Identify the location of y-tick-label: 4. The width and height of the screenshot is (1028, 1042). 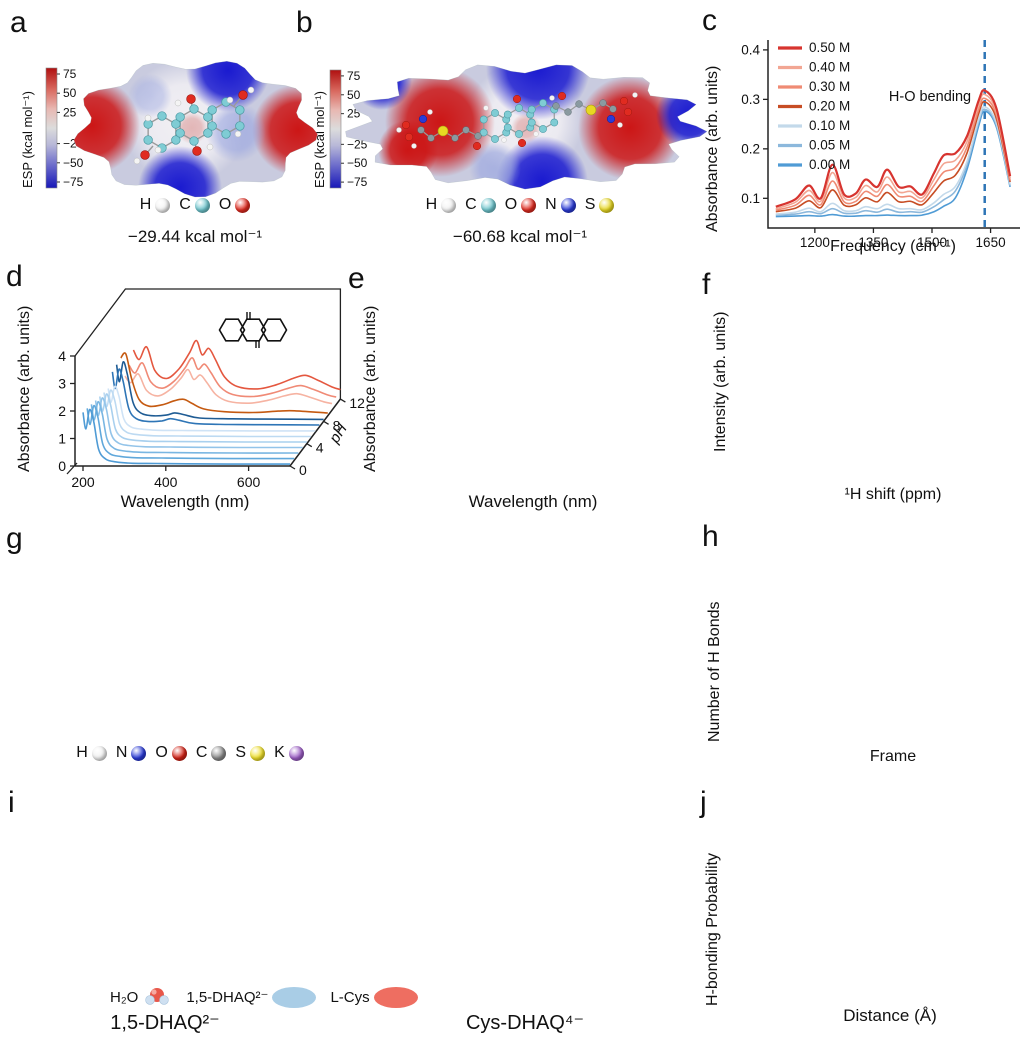
(62, 356).